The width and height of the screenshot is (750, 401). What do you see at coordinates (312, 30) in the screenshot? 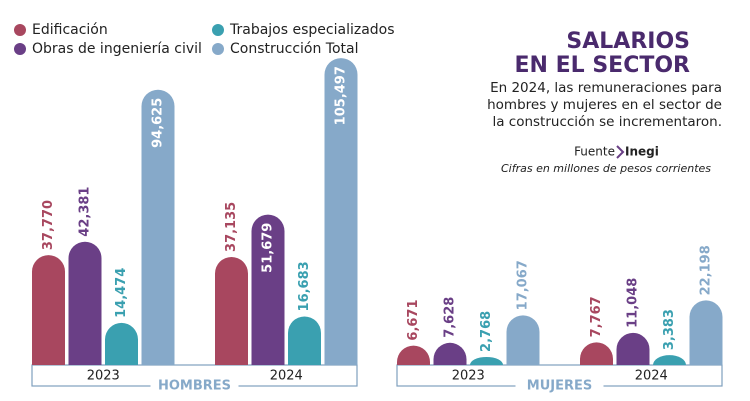
I see `legend-label: Trabajos especializados` at bounding box center [312, 30].